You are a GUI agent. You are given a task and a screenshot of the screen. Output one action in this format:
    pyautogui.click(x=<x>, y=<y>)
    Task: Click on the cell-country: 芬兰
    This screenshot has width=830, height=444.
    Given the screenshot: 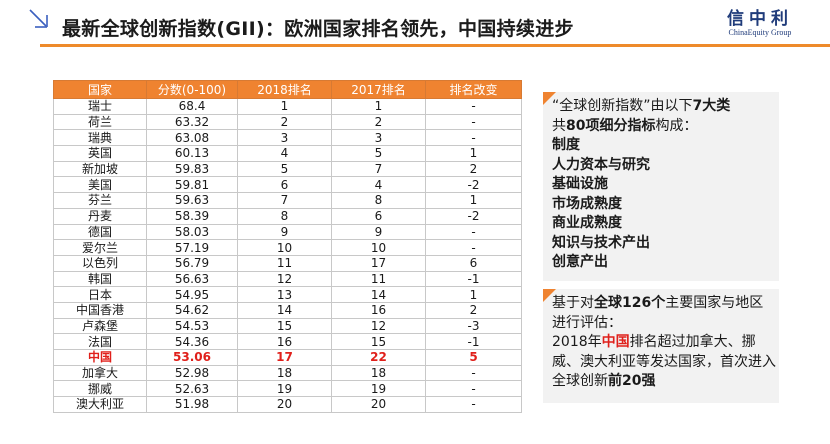 What is the action you would take?
    pyautogui.click(x=100, y=200)
    